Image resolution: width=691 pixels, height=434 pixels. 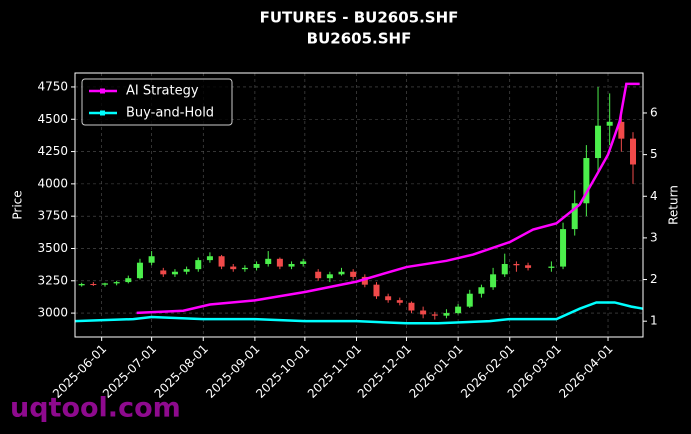 What do you see at coordinates (52, 86) in the screenshot?
I see `y-tick-label: 4750` at bounding box center [52, 86].